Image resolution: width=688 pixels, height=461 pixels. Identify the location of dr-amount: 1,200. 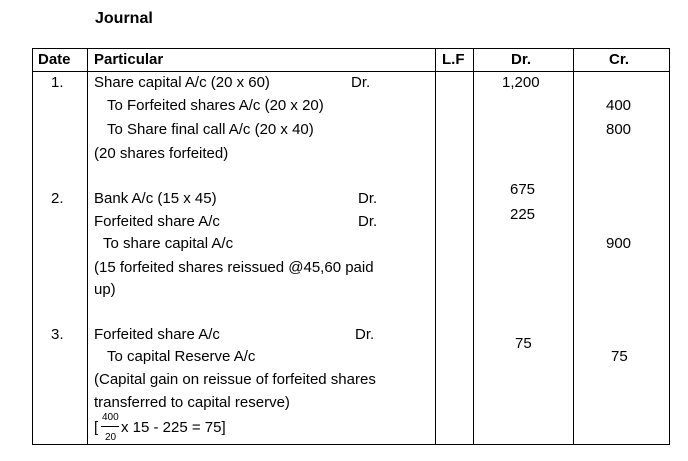
(521, 82).